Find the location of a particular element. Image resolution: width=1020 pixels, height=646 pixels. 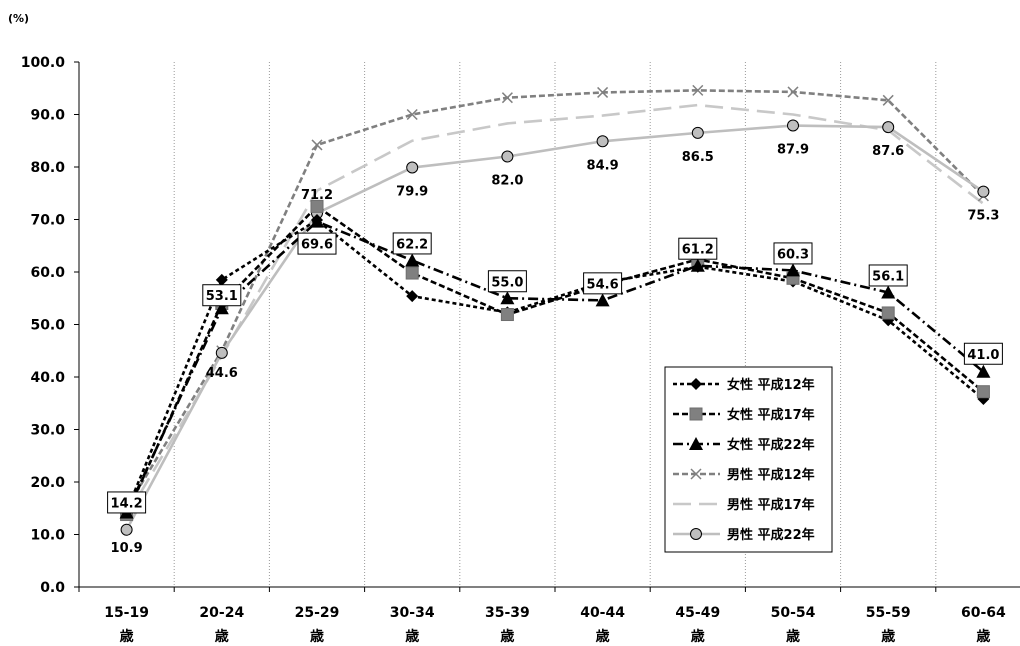

y-tick-label: 90.0 is located at coordinates (47, 116).